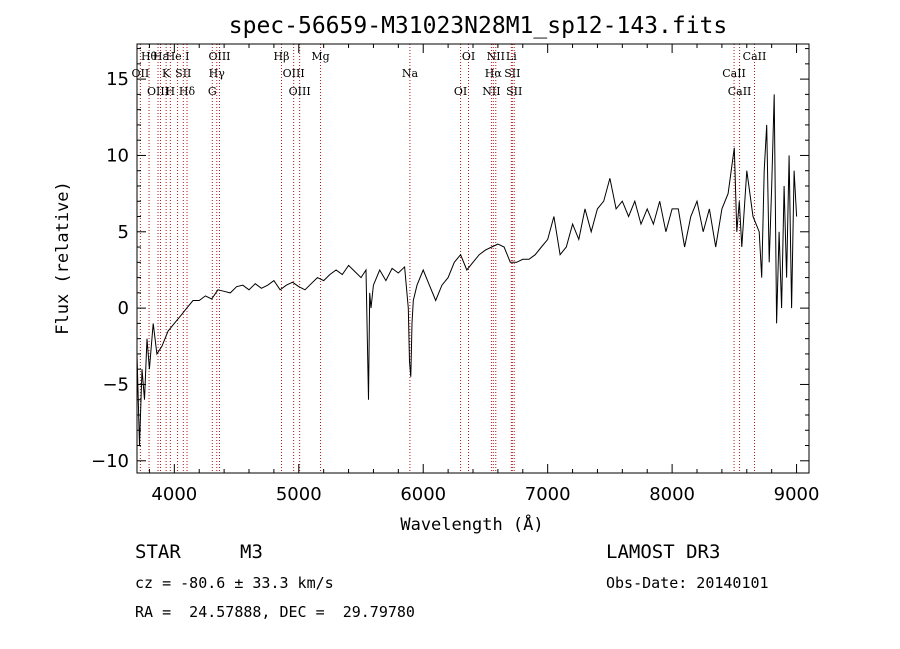  I want to click on y-tick-label: 0, so click(123, 308).